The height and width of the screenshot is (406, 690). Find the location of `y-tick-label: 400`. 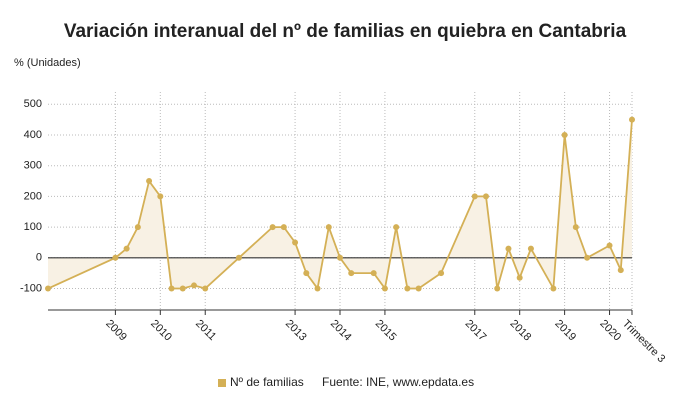

y-tick-label: 400 is located at coordinates (33, 135).